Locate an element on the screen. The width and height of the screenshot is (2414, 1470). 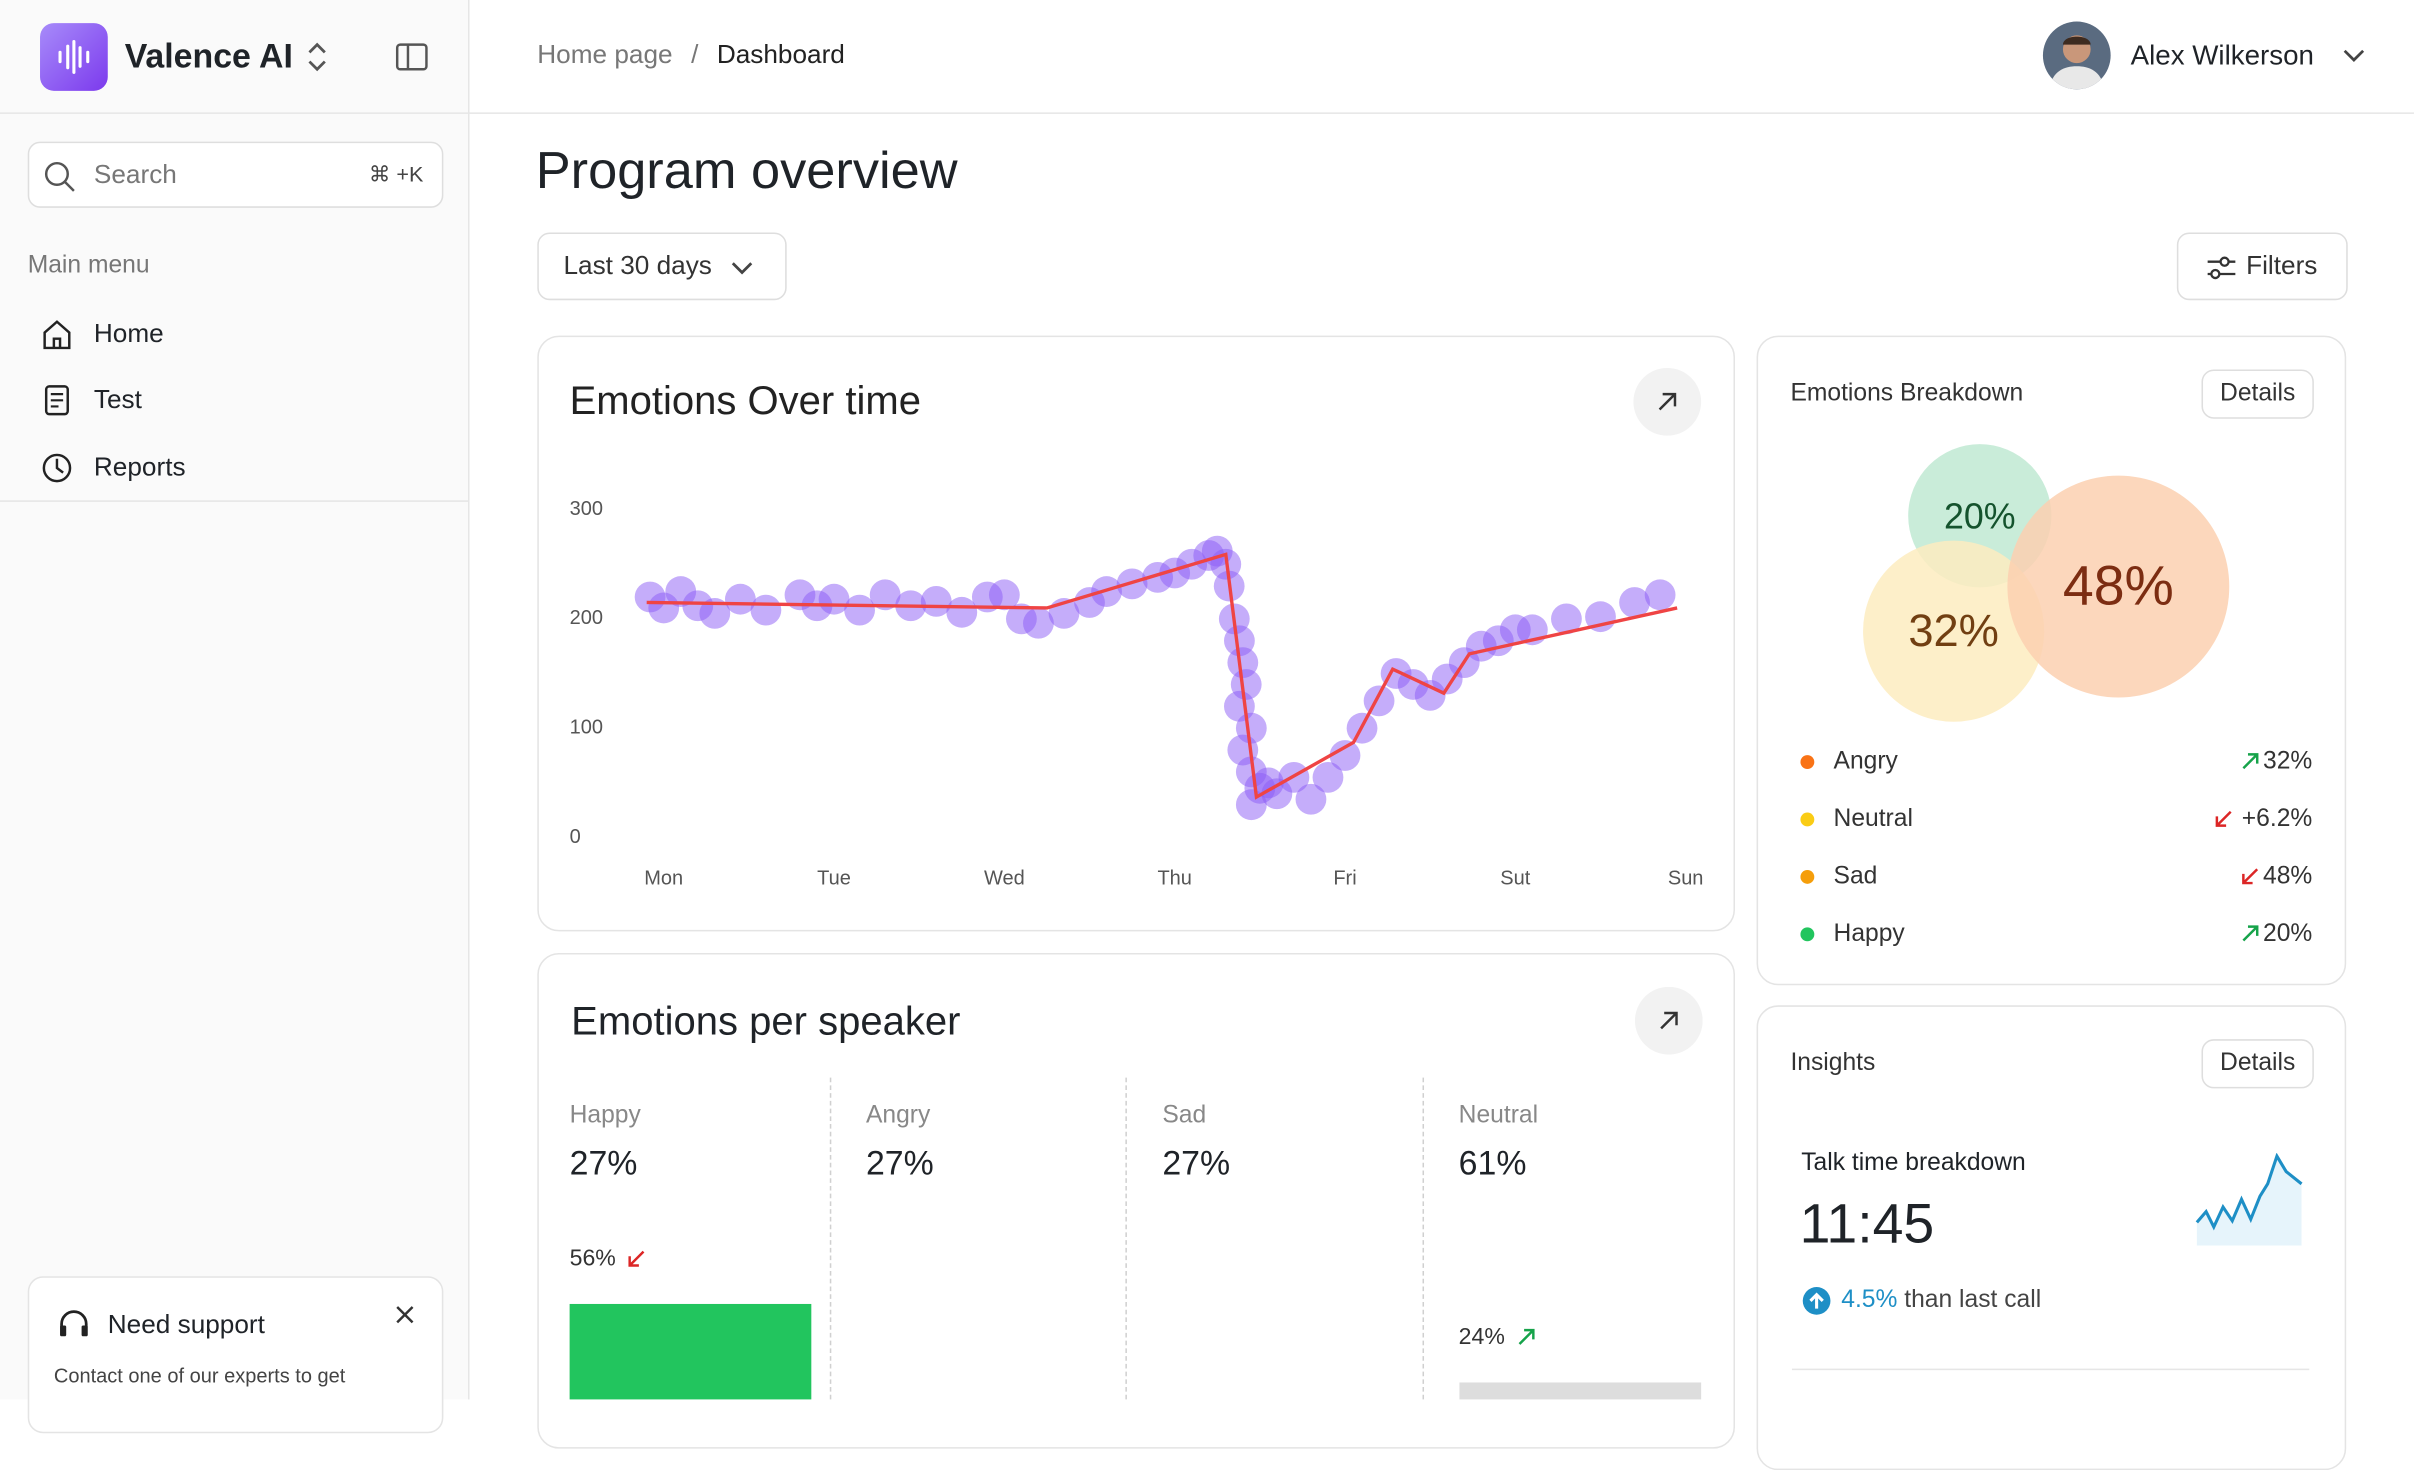
home-icon is located at coordinates (57, 335).